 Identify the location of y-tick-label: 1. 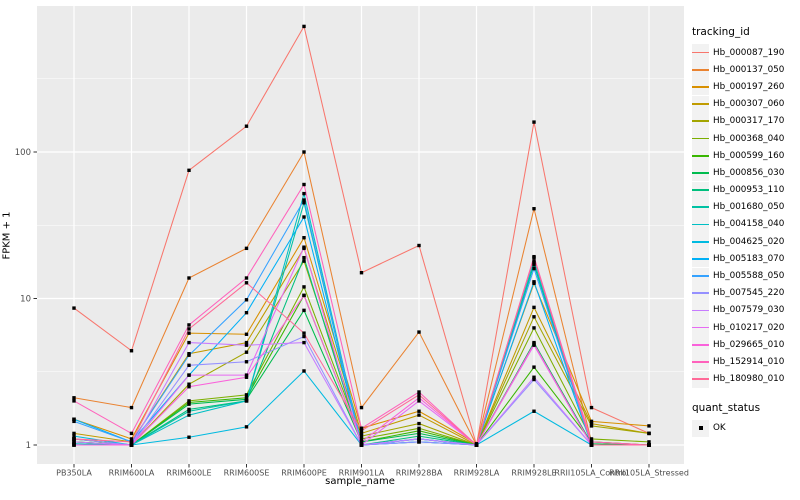
(28, 446).